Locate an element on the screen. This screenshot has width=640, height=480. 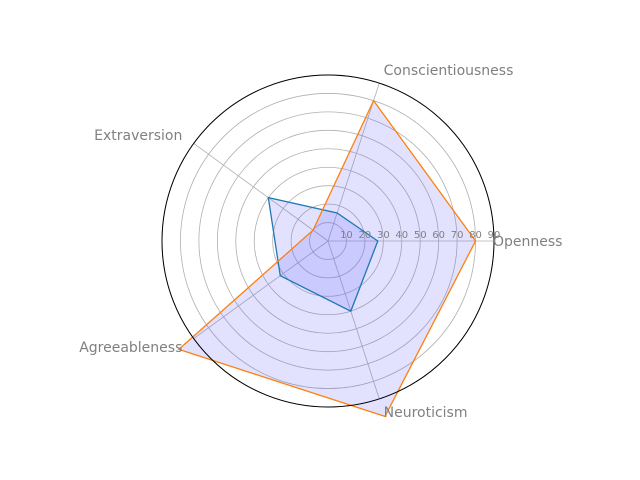
radial-tick-60: 60 is located at coordinates (438, 235).